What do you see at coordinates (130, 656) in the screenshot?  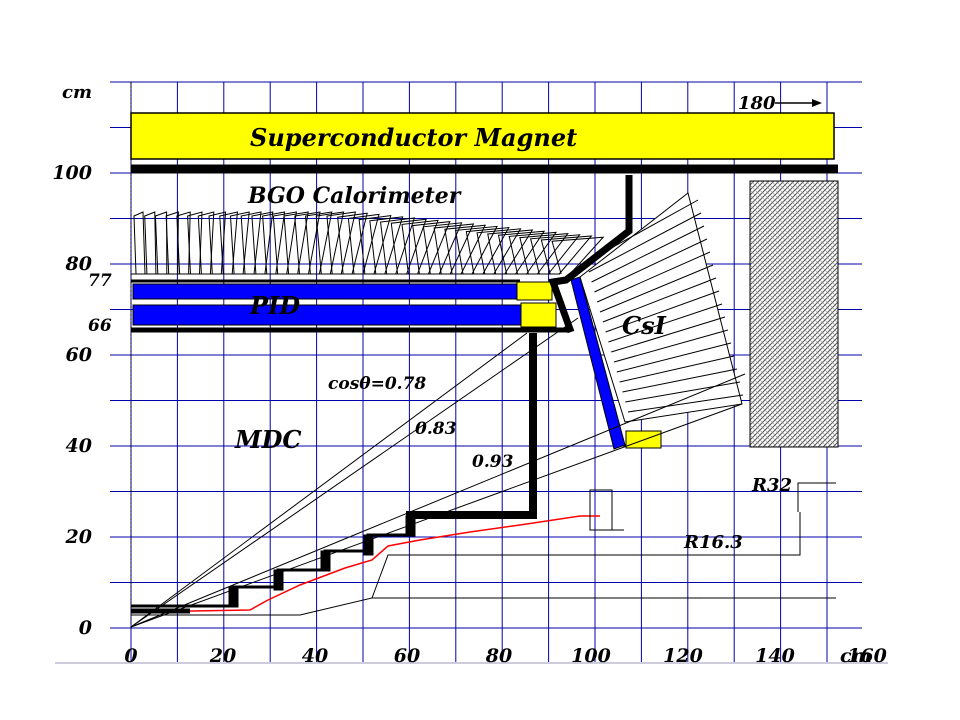 I see `x-tick-label: 0` at bounding box center [130, 656].